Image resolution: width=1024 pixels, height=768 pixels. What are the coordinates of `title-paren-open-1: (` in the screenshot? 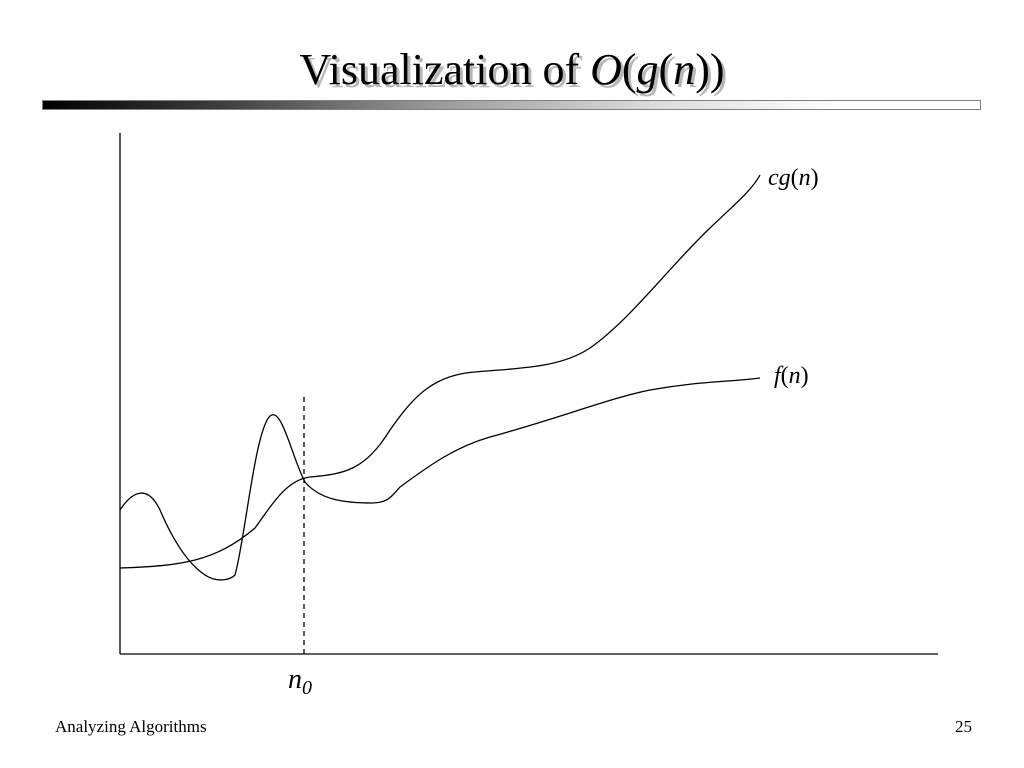 It's located at (629, 69).